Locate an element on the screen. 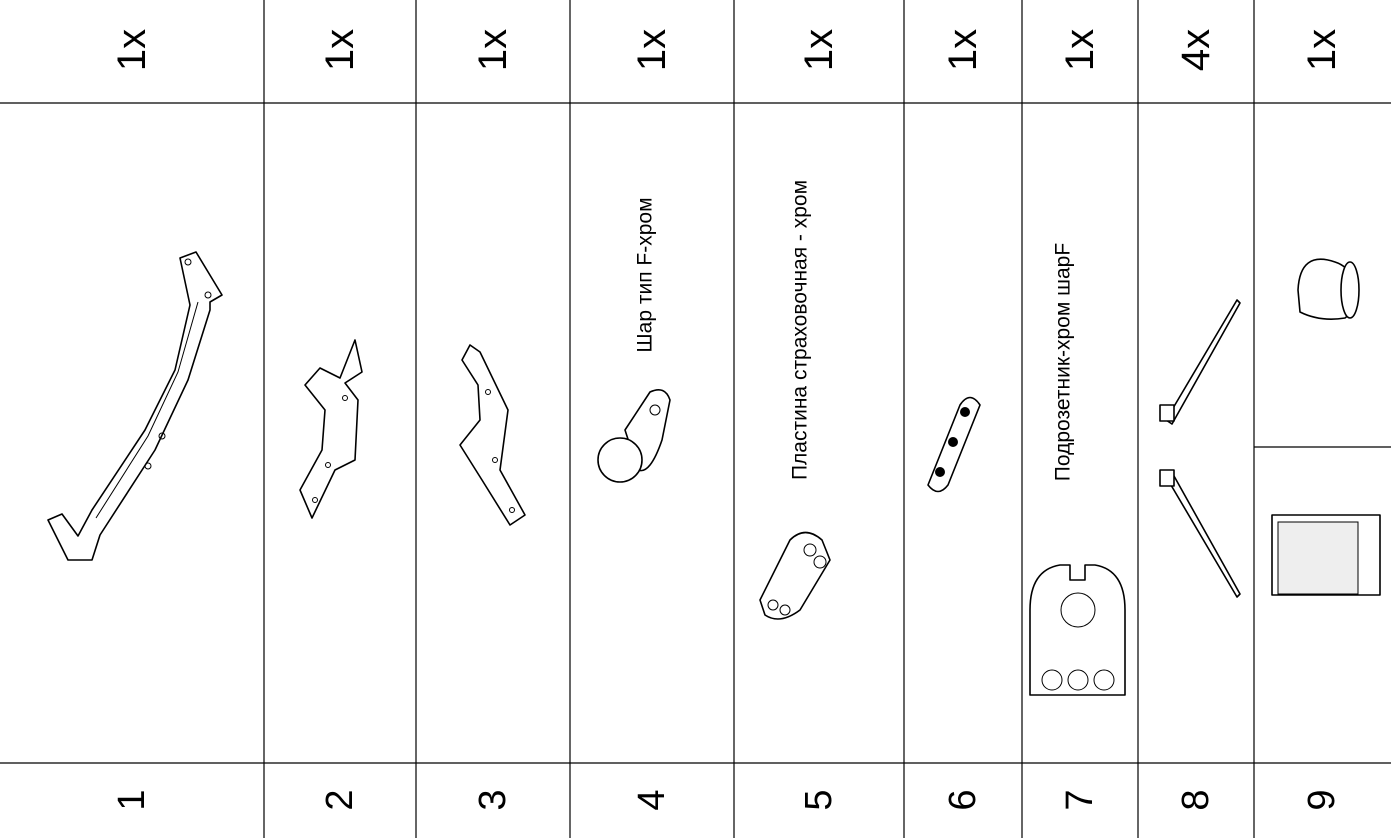 Image resolution: width=1391 pixels, height=838 pixels. part-label: Шар тип F-хром is located at coordinates (645, 274).